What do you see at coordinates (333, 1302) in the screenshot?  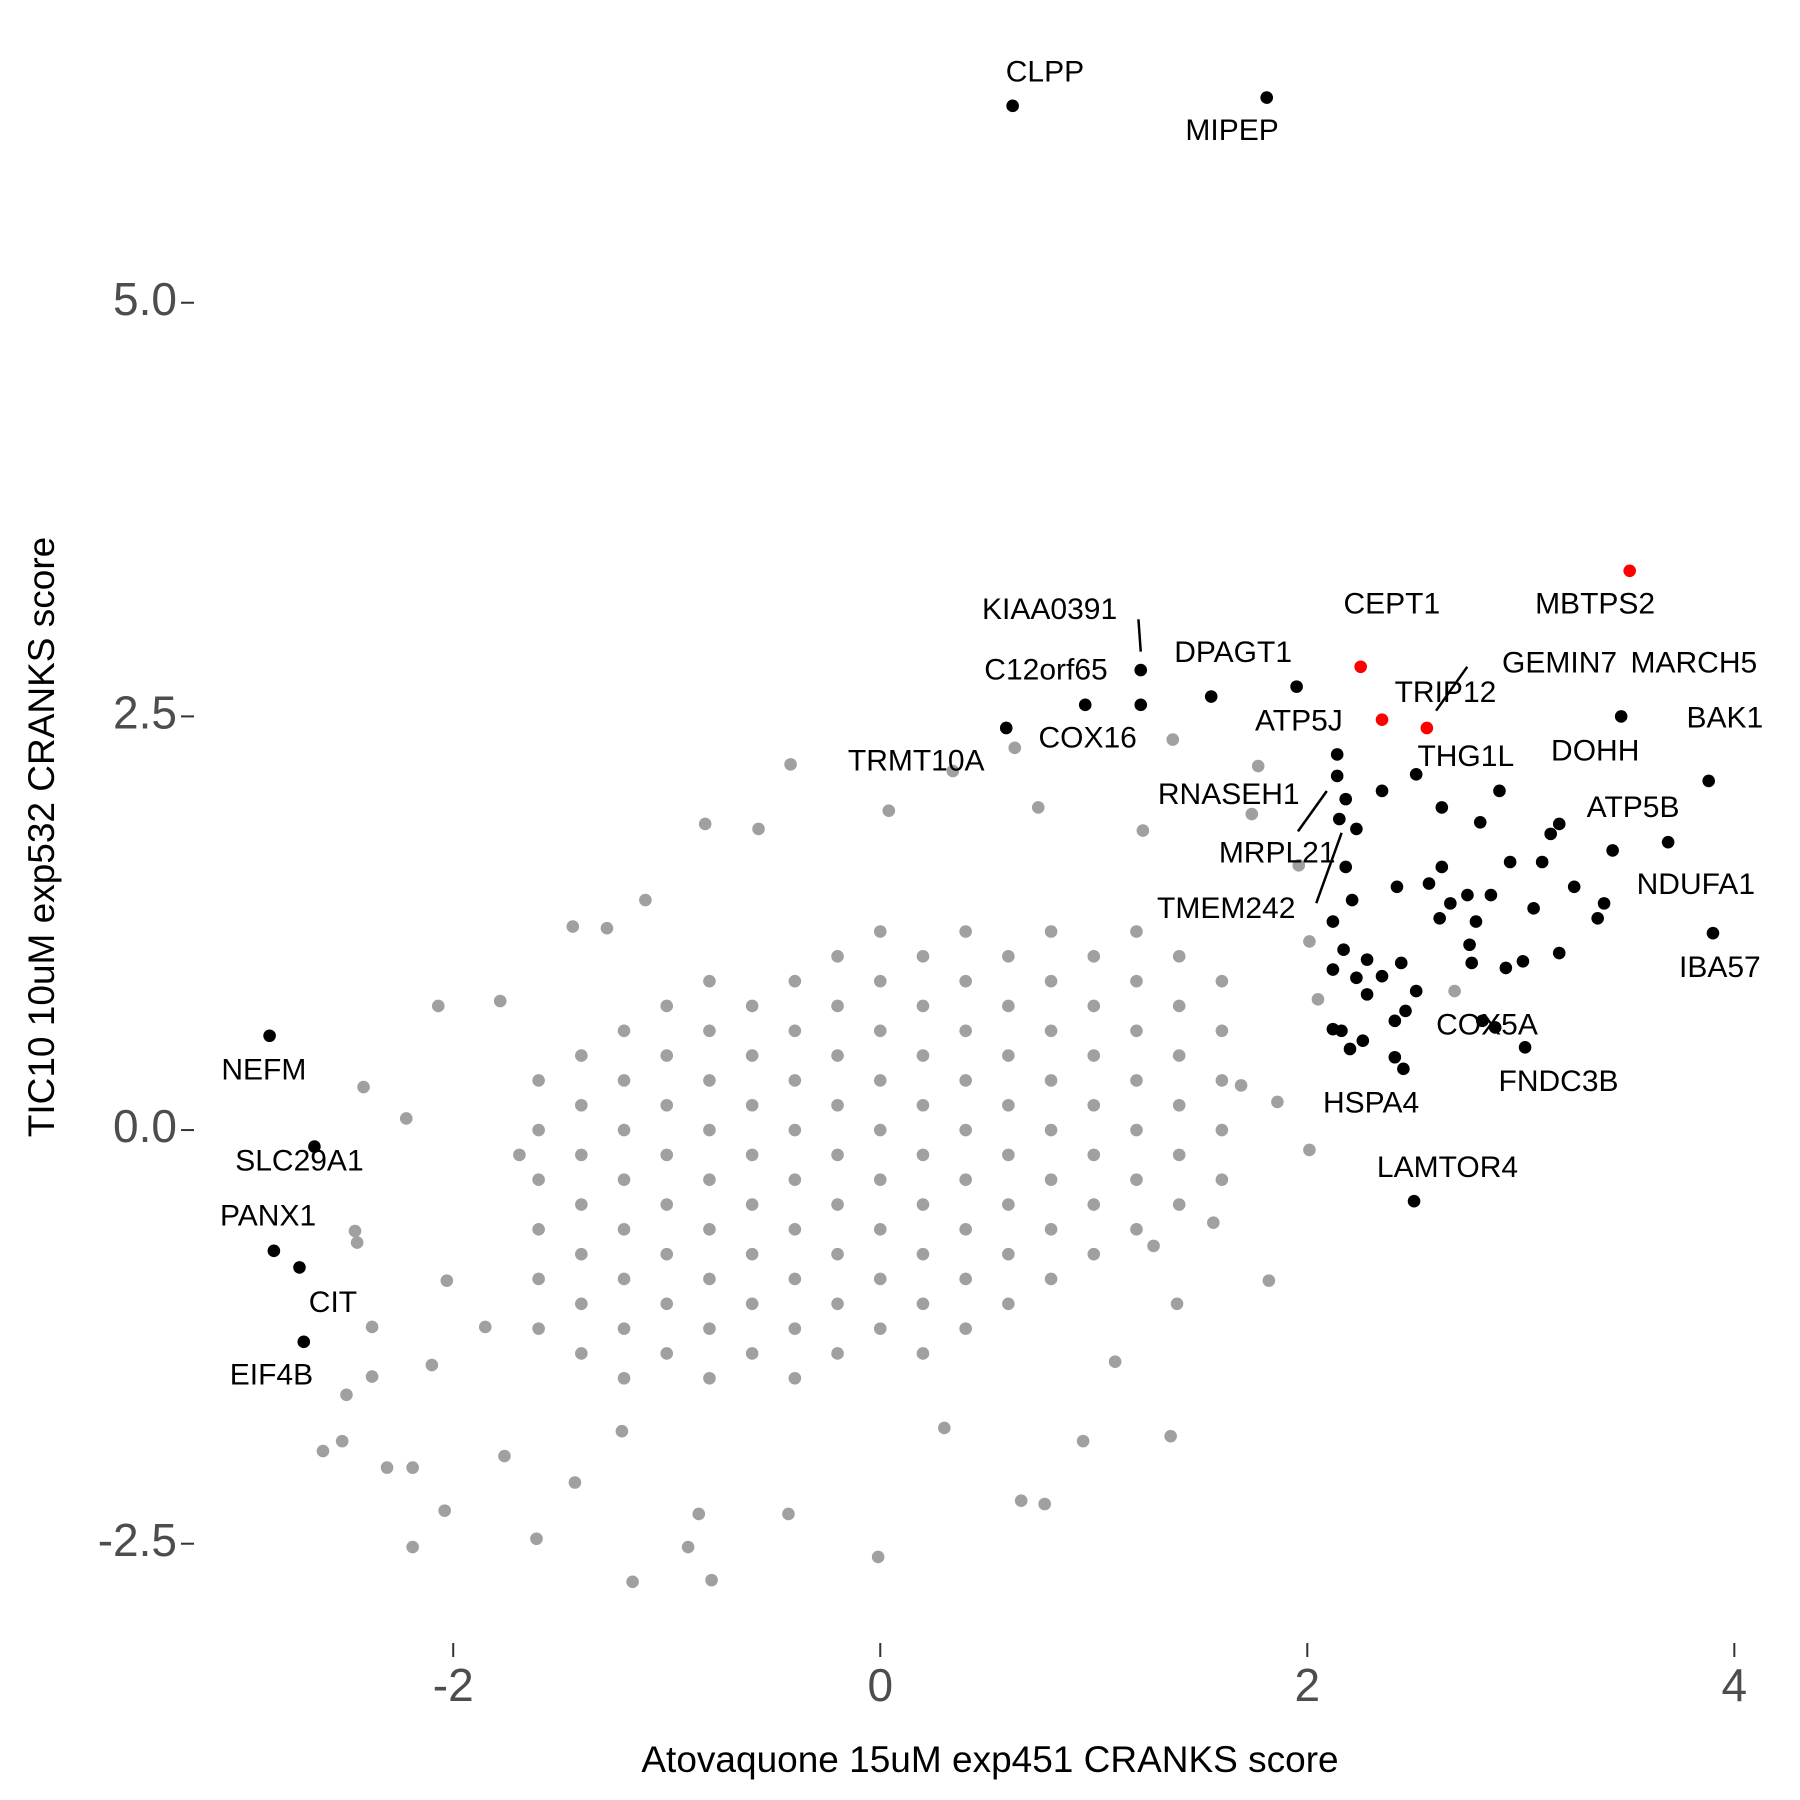 I see `point-label: CIT` at bounding box center [333, 1302].